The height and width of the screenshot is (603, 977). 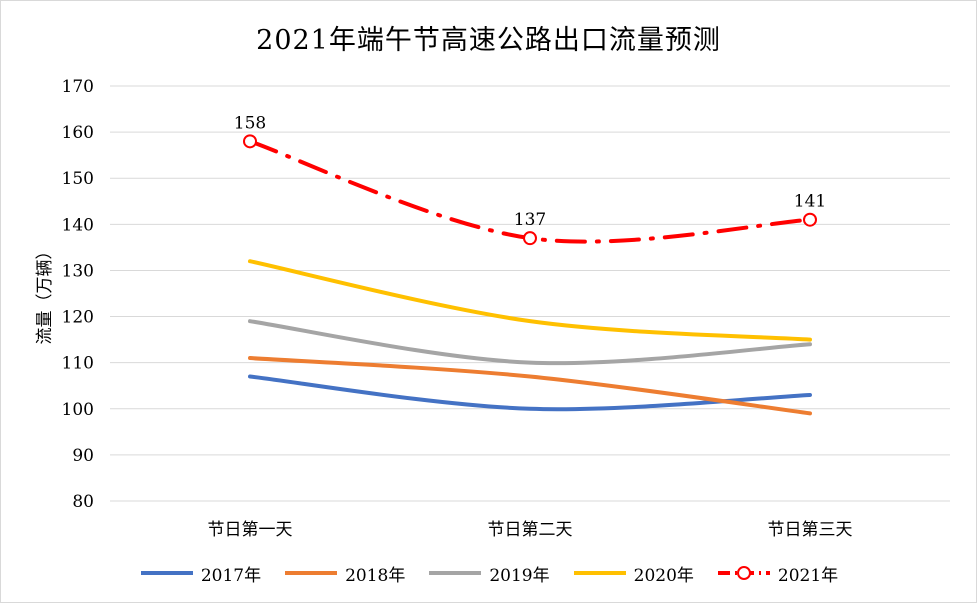 What do you see at coordinates (78, 410) in the screenshot?
I see `y-tick-label: 100` at bounding box center [78, 410].